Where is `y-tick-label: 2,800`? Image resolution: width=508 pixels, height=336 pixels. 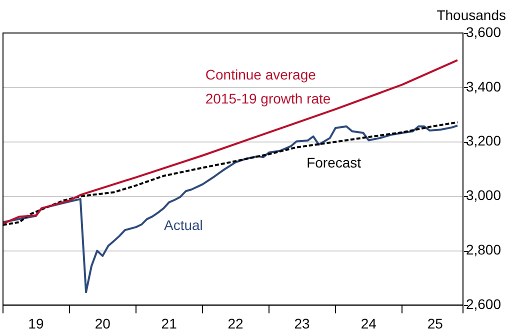 y-tick-label: 2,800 is located at coordinates (484, 250).